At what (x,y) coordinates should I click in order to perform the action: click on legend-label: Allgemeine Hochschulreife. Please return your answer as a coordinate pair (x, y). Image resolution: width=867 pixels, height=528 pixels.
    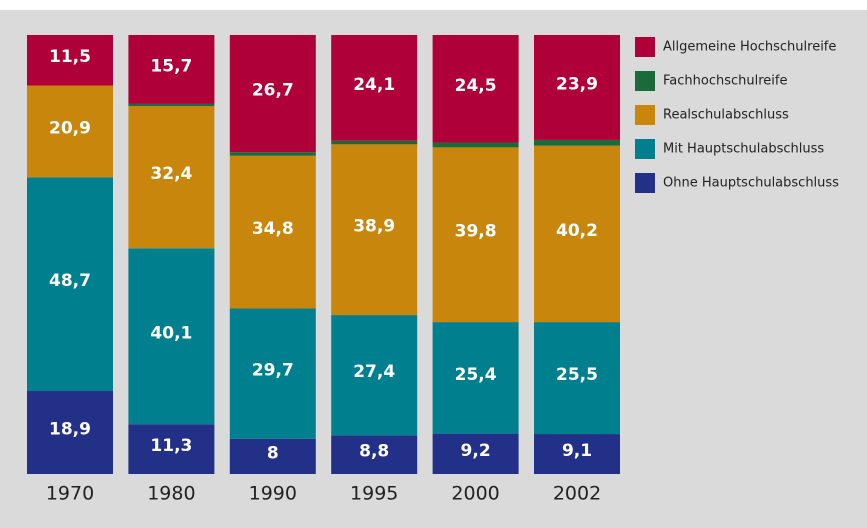
    Looking at the image, I should click on (749, 47).